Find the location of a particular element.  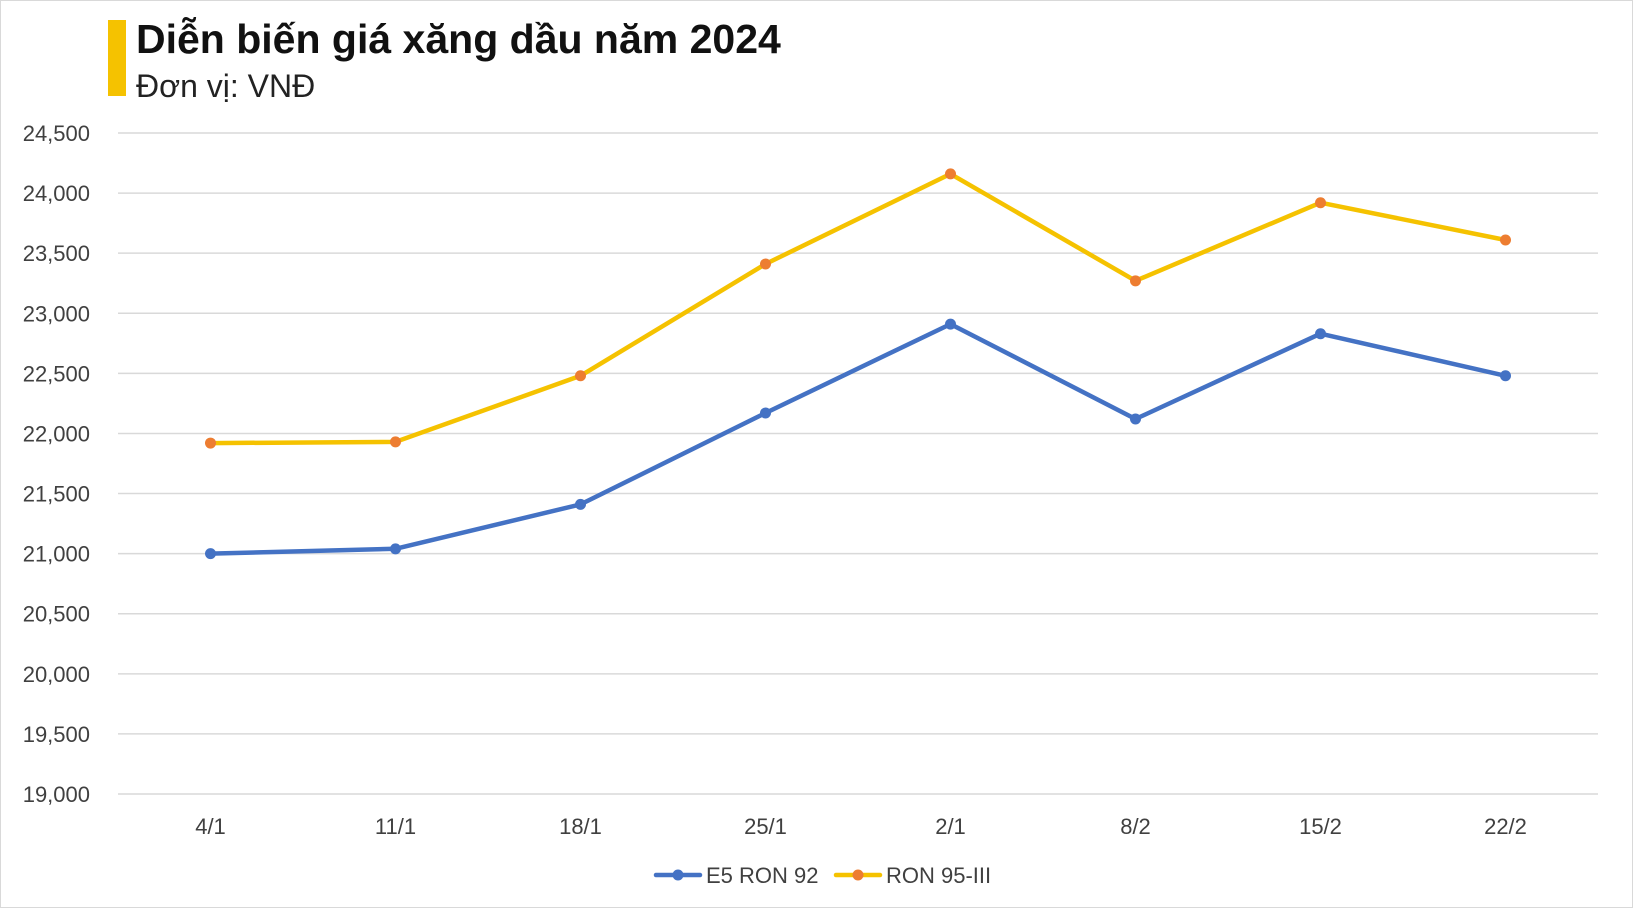

legend-marker-ron95-iii is located at coordinates (858, 875).